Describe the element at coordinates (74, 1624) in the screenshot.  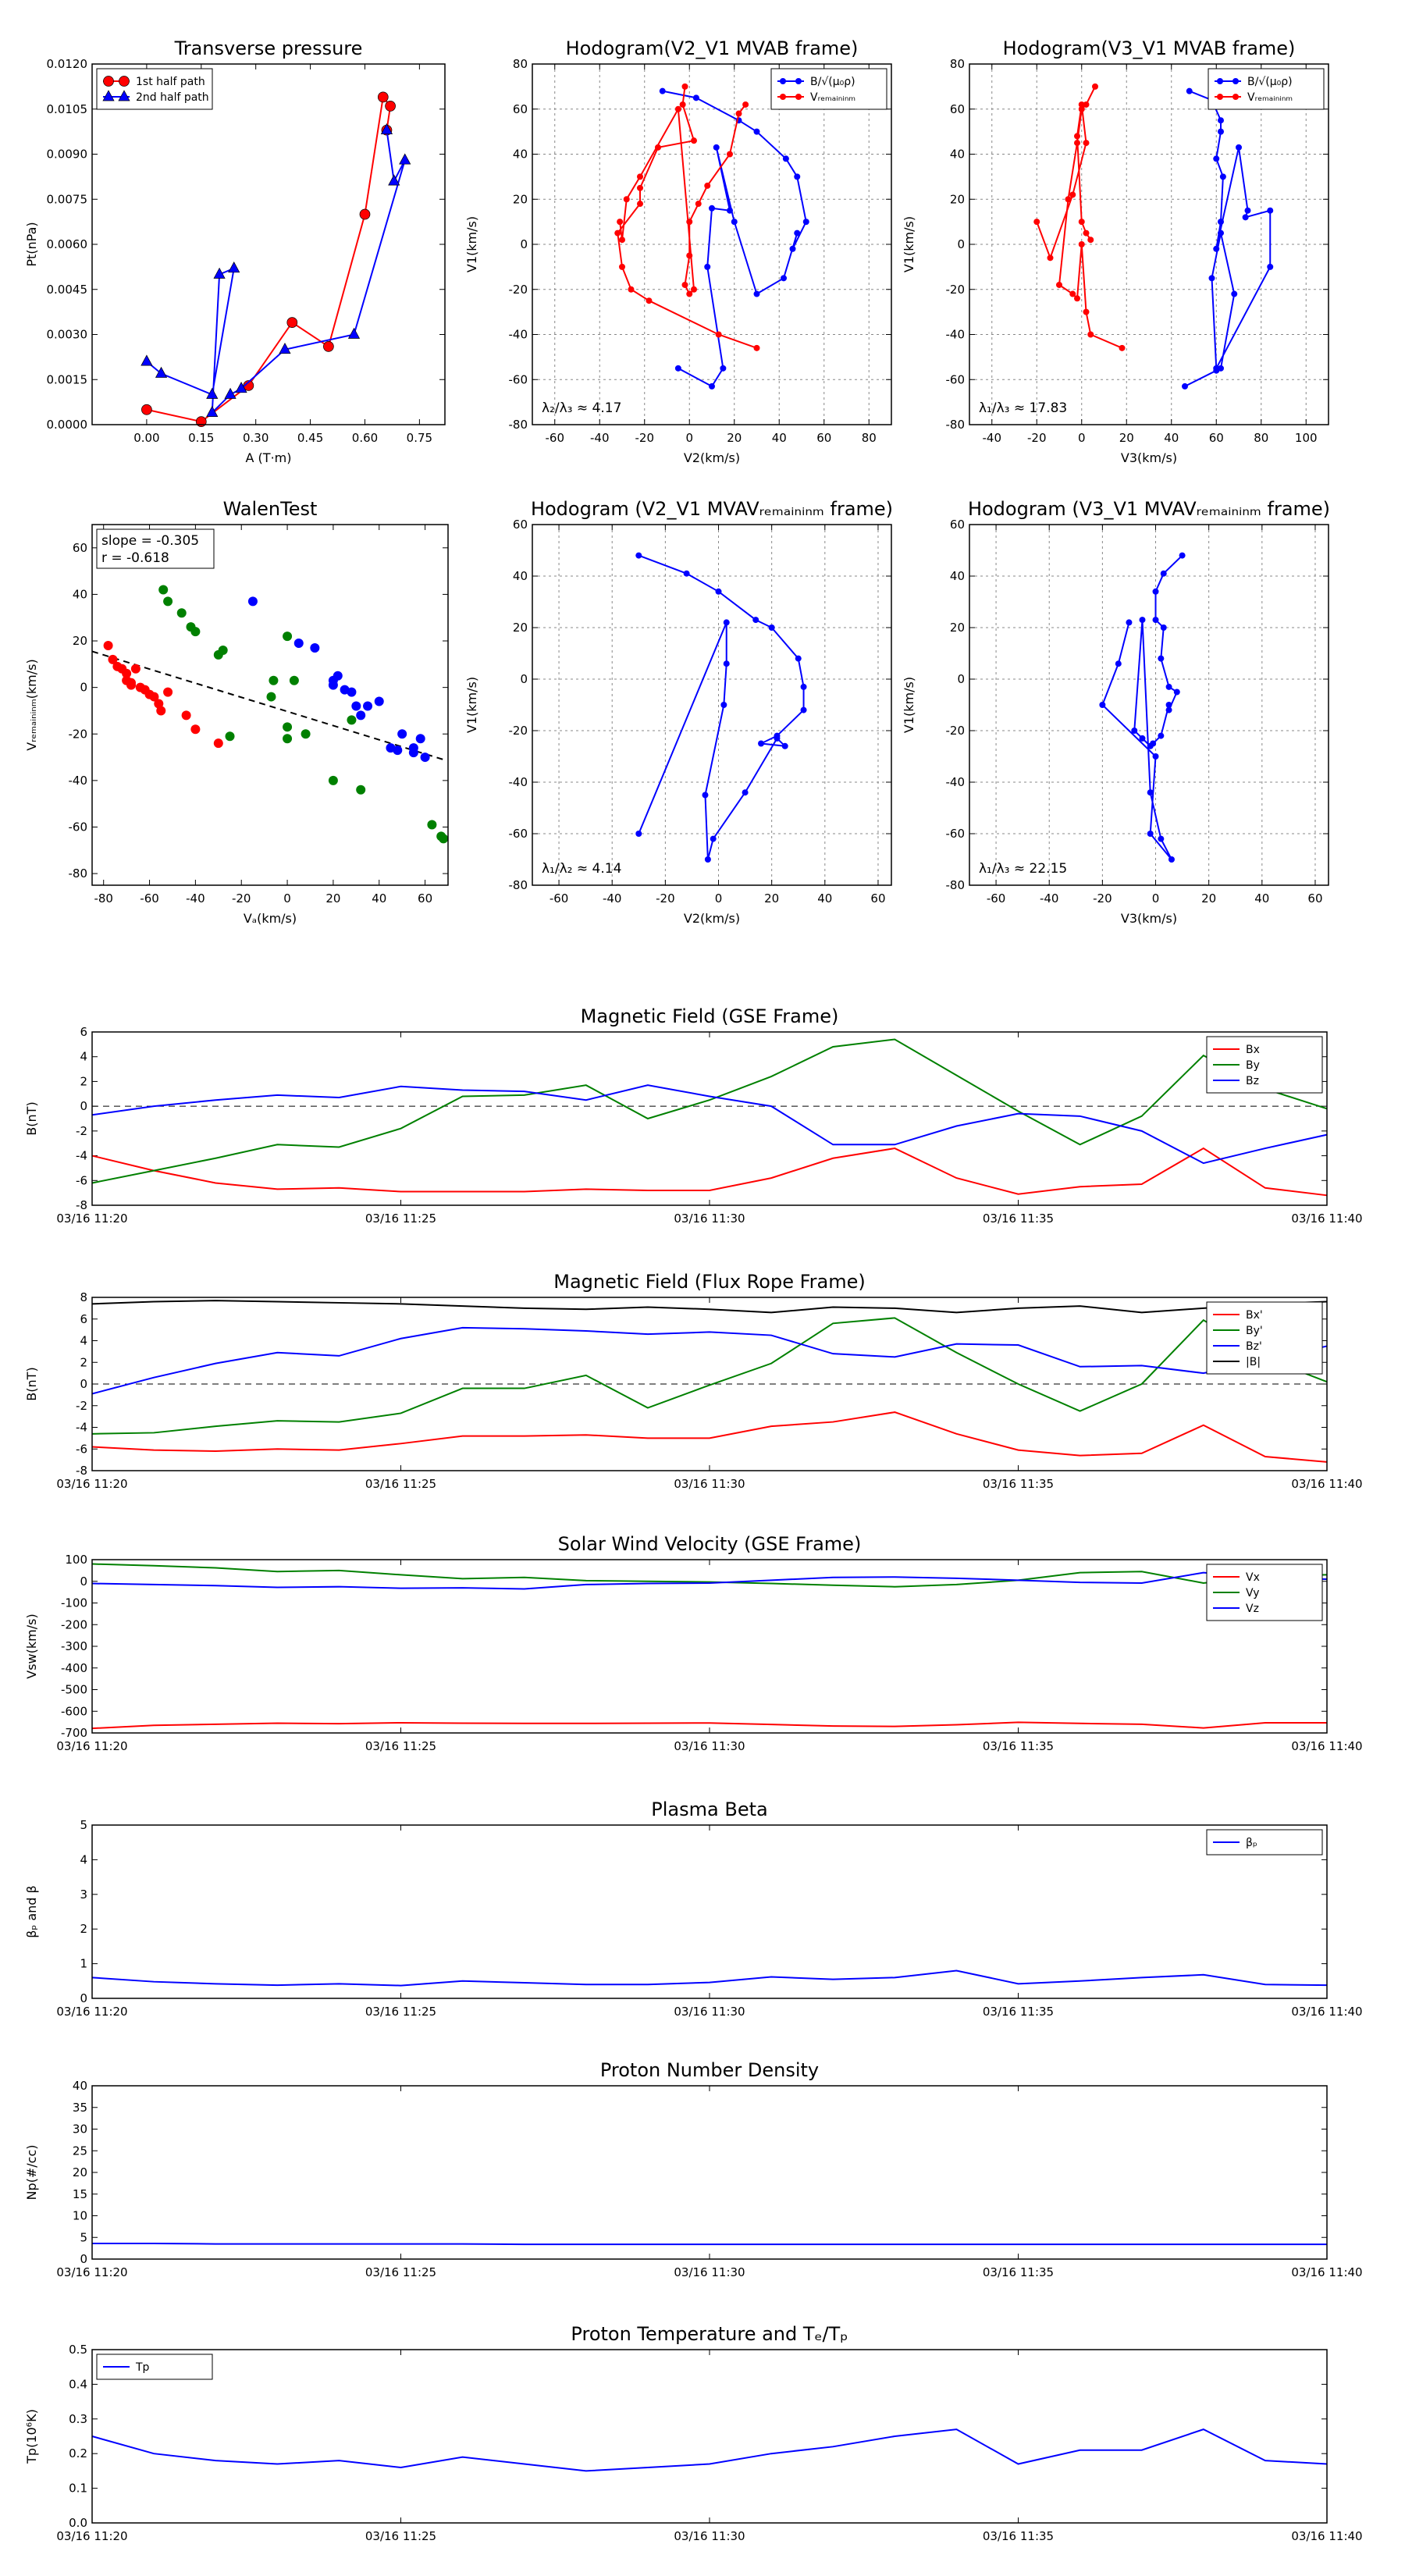
I see `y-tick-label: -200` at that location.